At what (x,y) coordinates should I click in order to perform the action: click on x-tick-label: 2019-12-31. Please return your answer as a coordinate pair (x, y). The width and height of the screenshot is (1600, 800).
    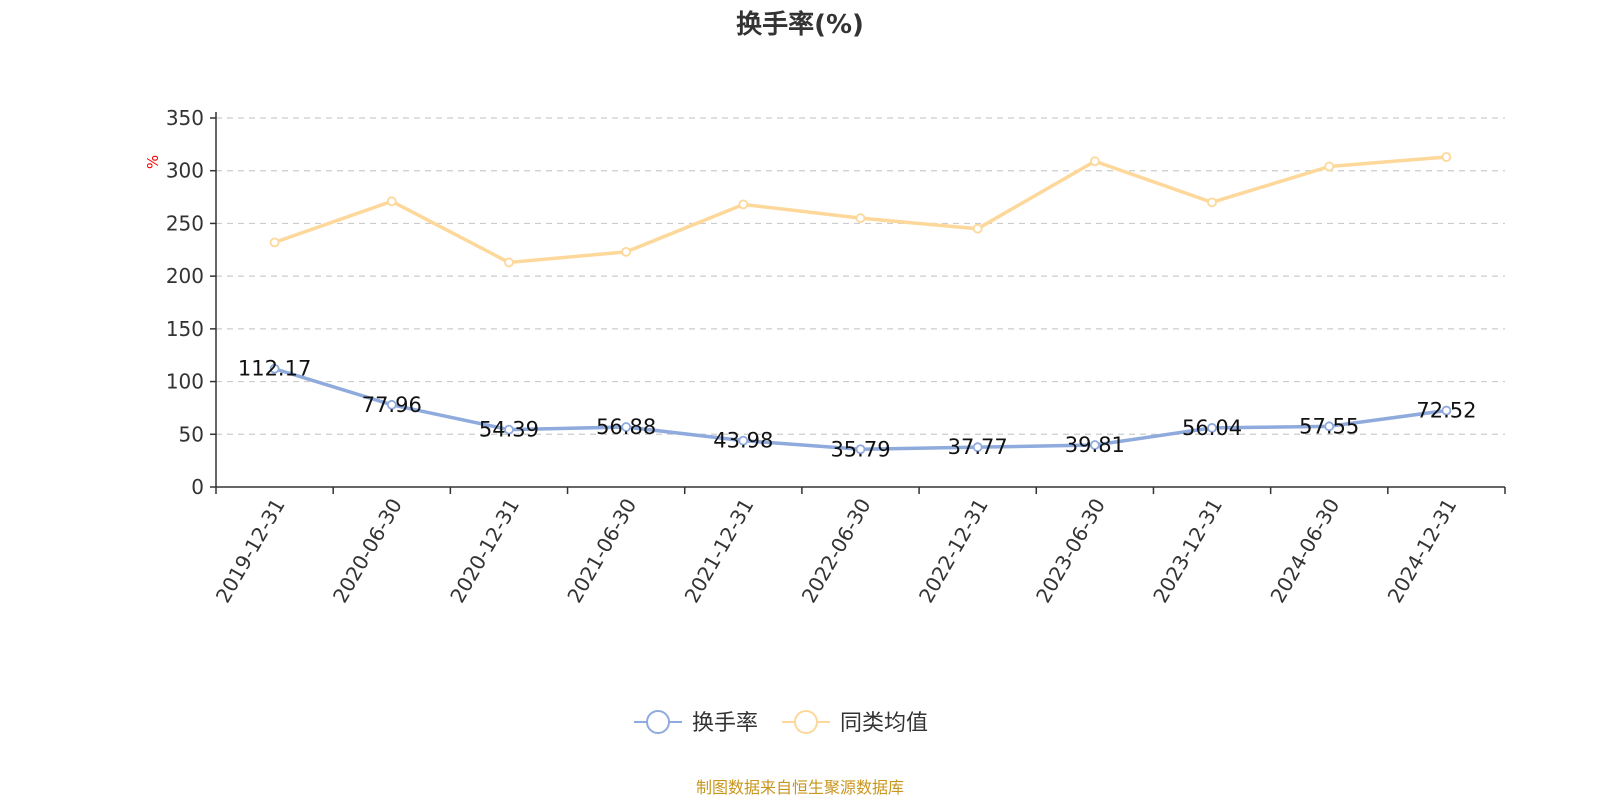
    Looking at the image, I should click on (250, 550).